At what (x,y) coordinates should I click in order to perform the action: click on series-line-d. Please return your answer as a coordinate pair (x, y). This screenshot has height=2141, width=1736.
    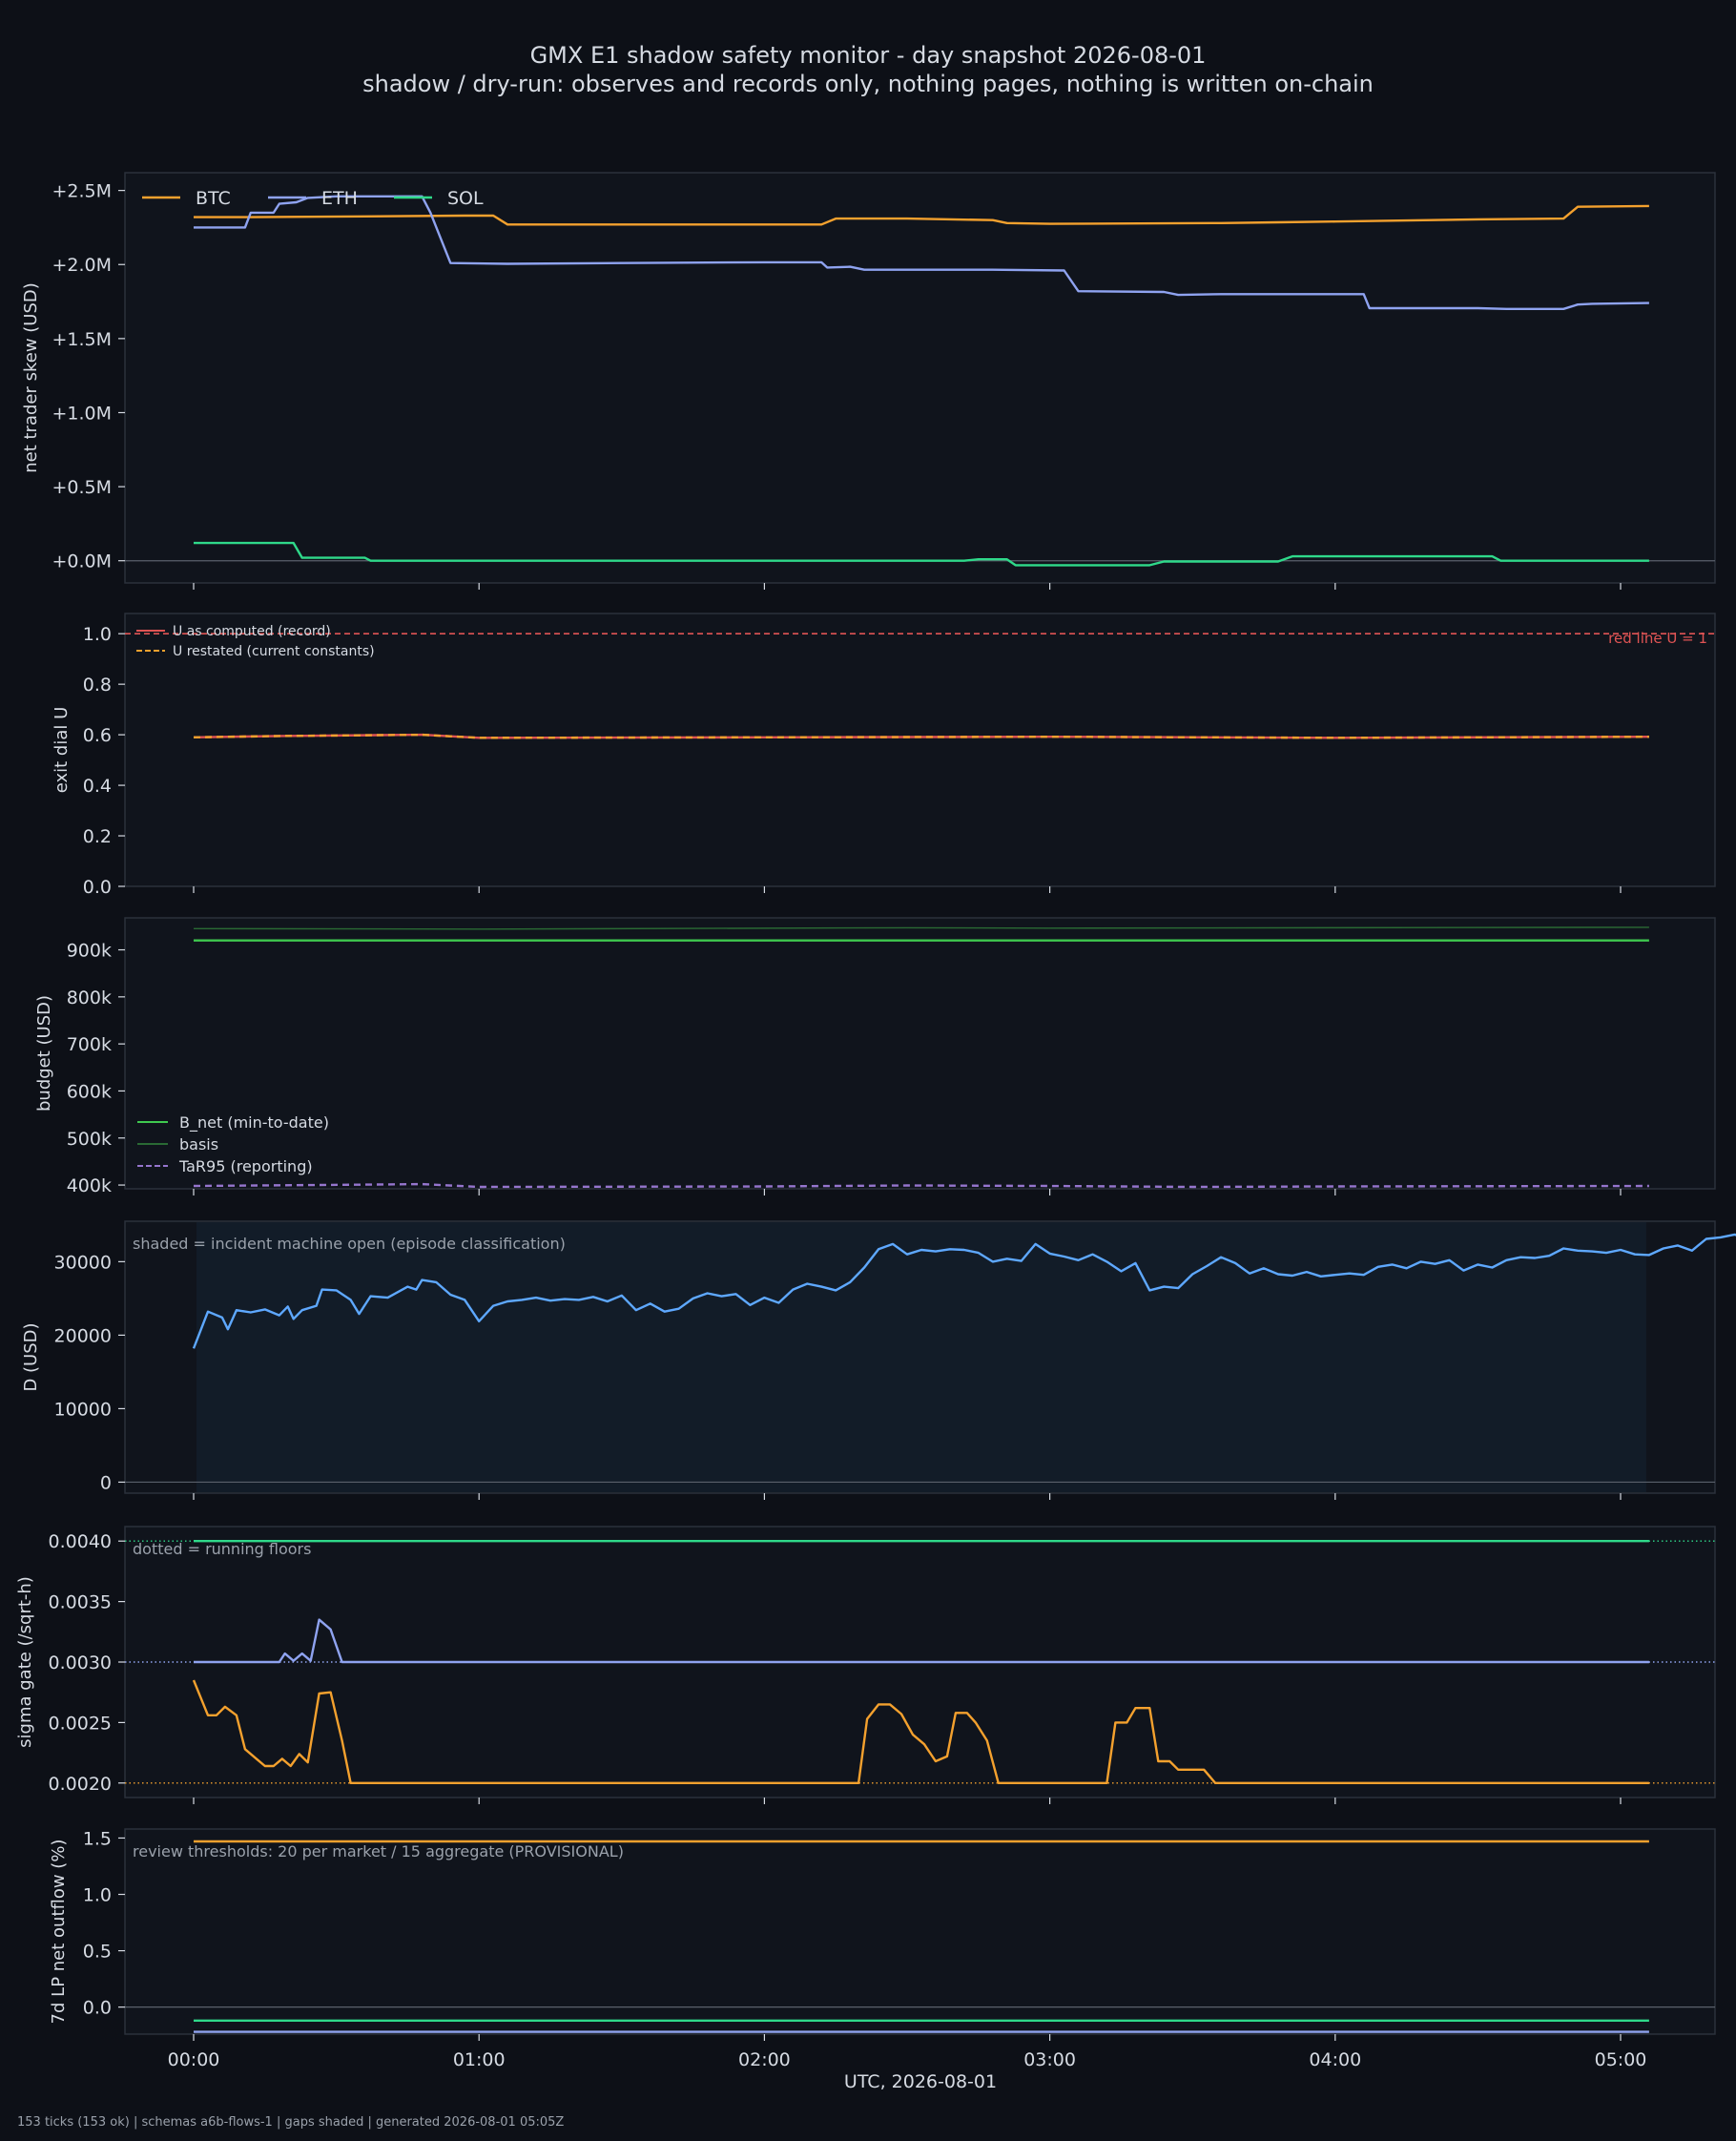
    Looking at the image, I should click on (964, 1291).